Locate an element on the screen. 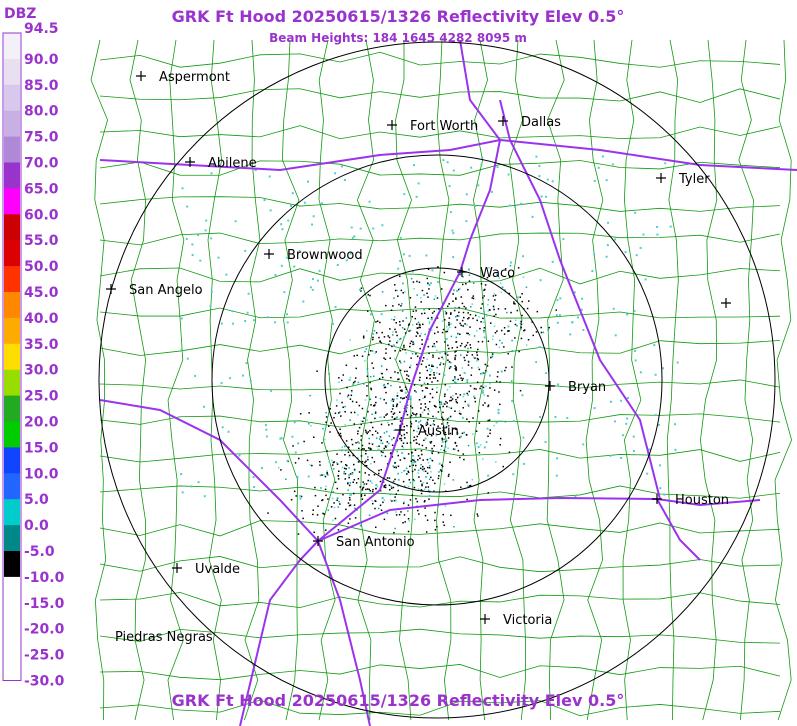 The height and width of the screenshot is (726, 797). legend-label: 10.0 is located at coordinates (41, 474).